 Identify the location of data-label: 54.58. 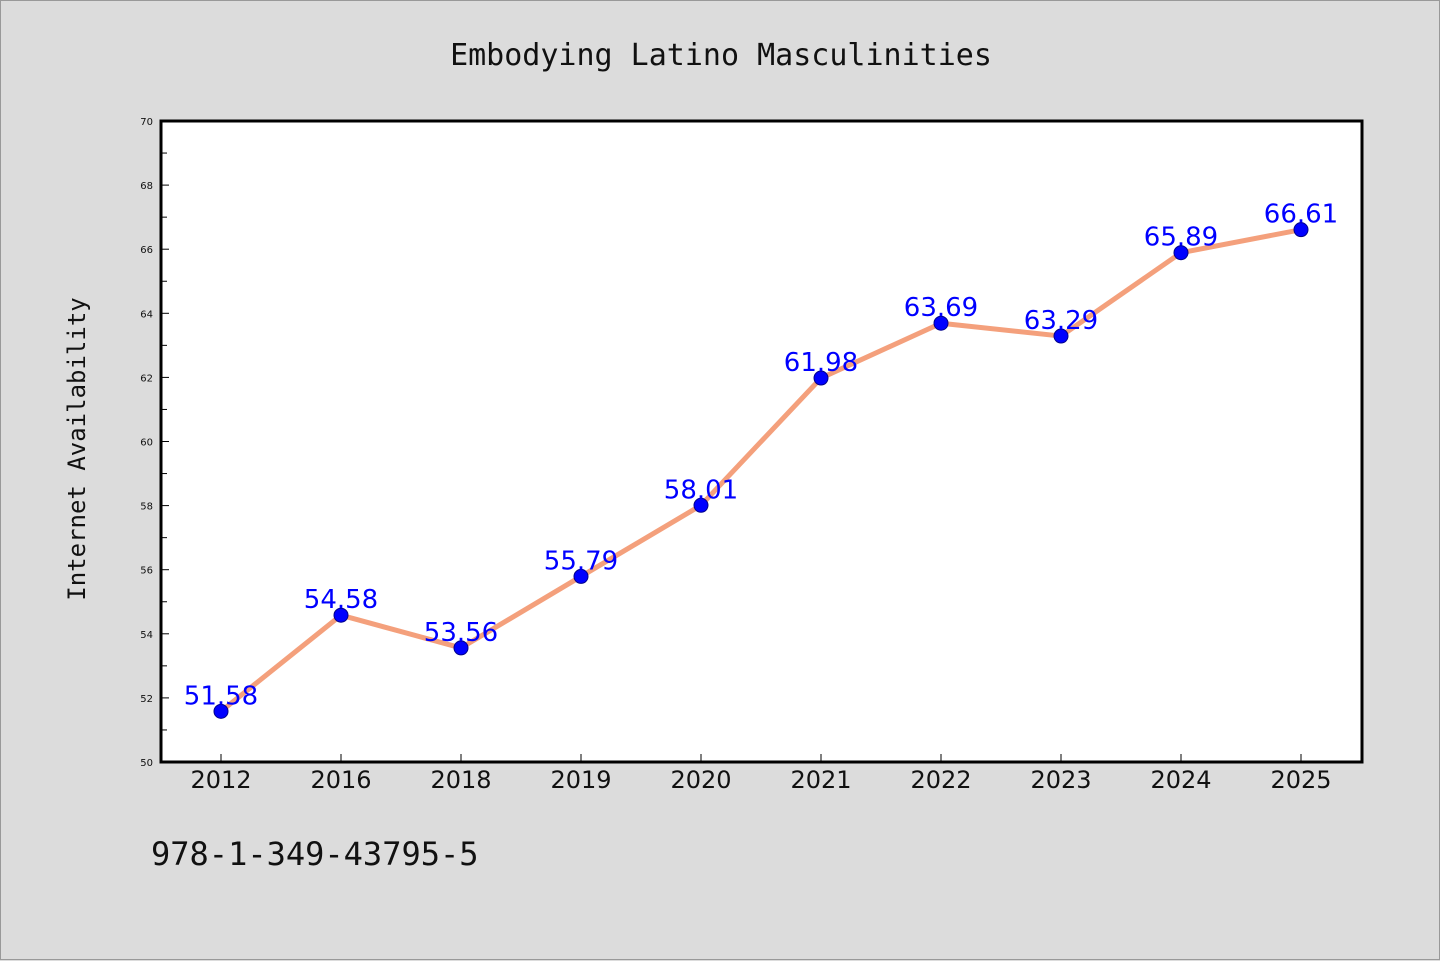
(341, 600).